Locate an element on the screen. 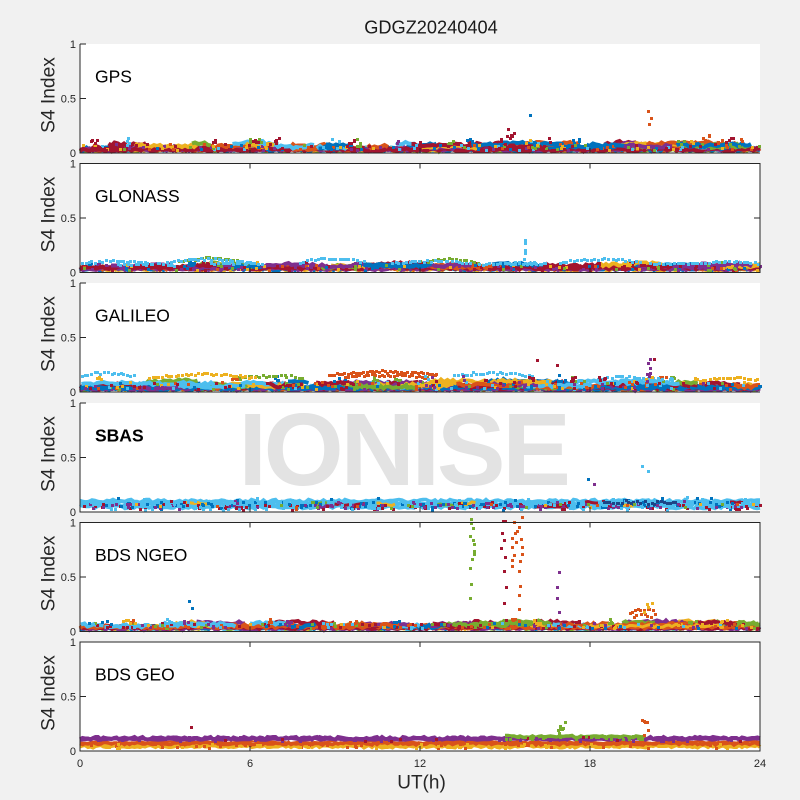 This screenshot has width=800, height=800. svg-text: SBAS is located at coordinates (119, 436).